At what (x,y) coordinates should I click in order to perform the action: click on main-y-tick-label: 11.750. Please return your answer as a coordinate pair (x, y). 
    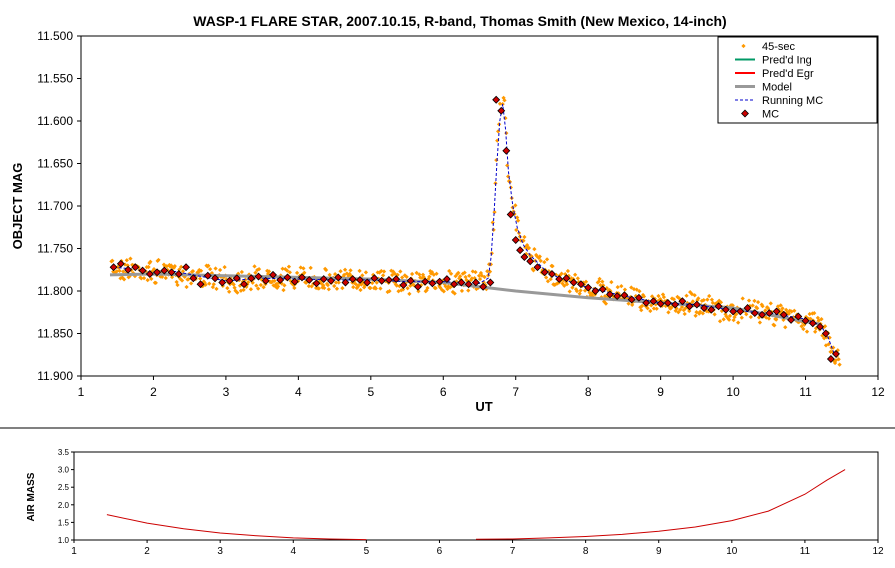
    Looking at the image, I should click on (55, 249).